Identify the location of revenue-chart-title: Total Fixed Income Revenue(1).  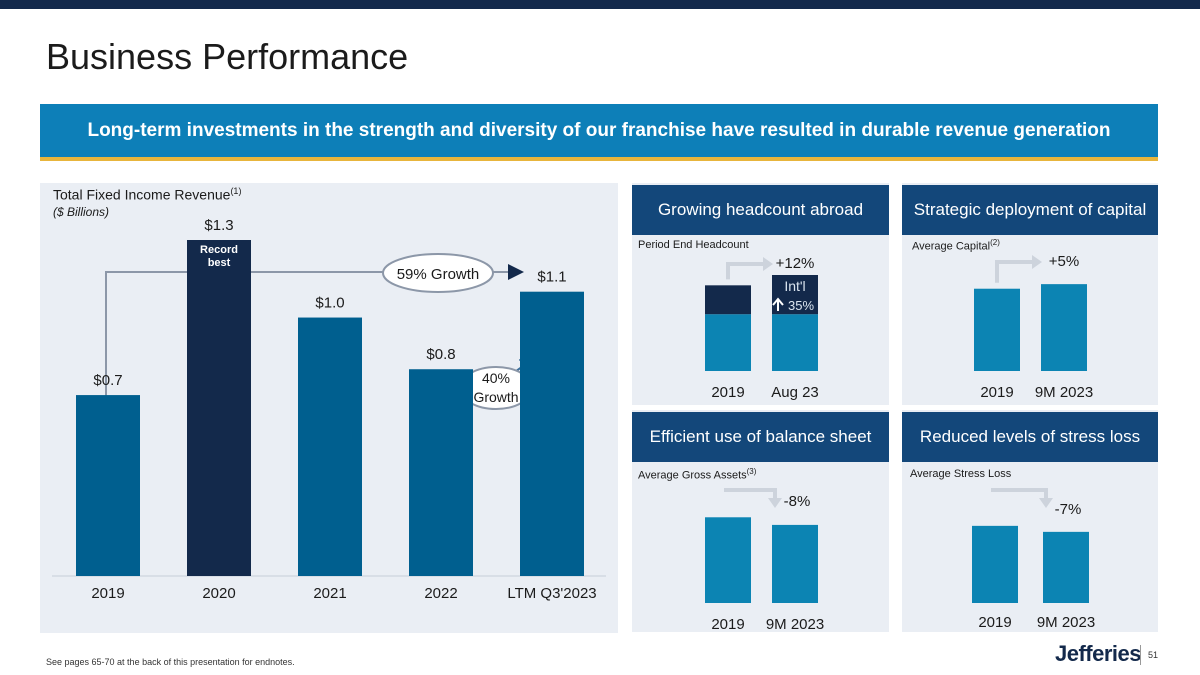
(147, 194).